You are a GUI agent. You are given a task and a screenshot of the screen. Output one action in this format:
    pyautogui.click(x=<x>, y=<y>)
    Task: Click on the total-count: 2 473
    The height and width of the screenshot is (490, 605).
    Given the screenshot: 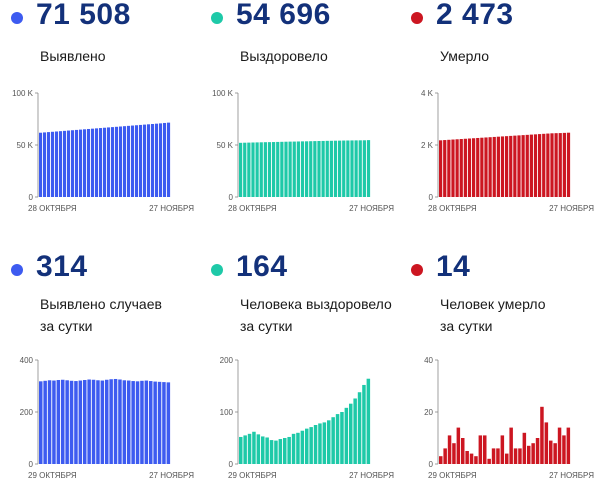 What is the action you would take?
    pyautogui.click(x=475, y=15)
    